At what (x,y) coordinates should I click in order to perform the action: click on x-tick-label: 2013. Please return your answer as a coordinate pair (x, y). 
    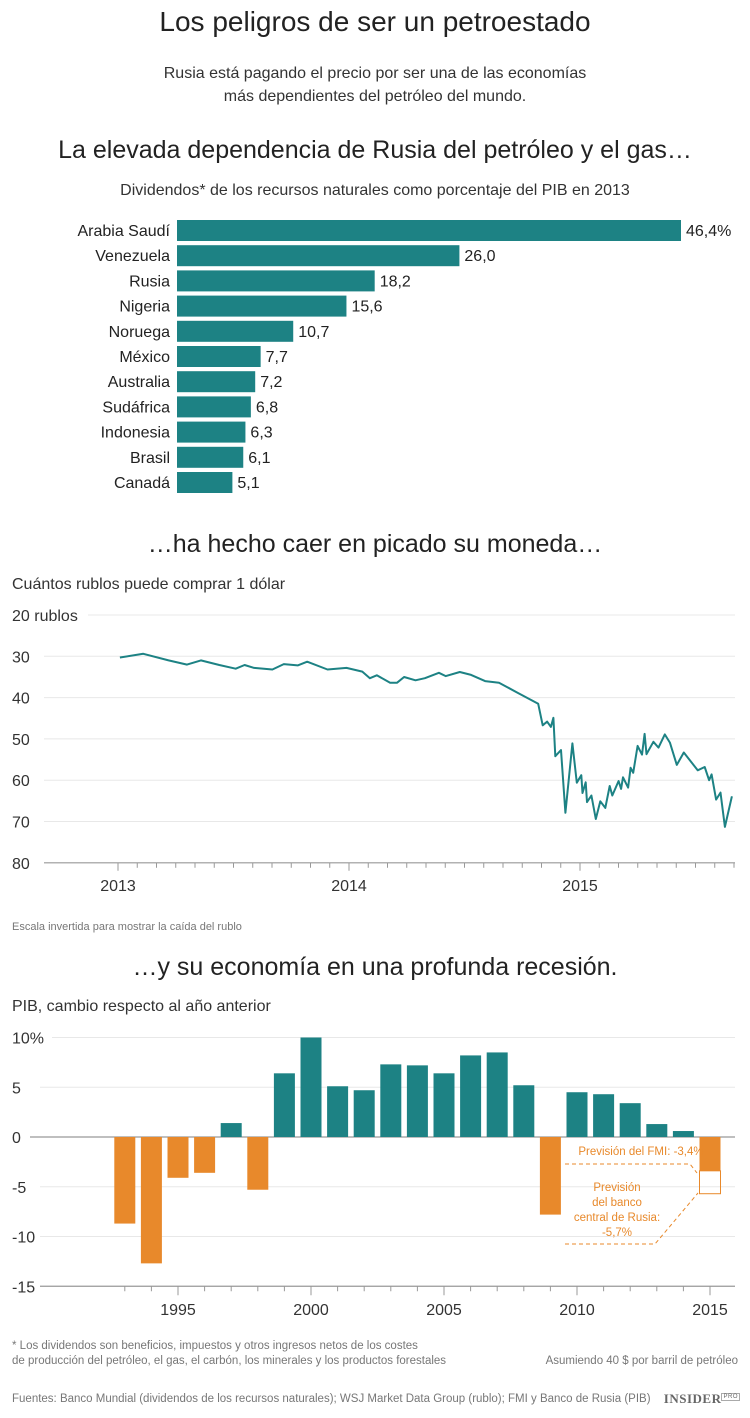
    Looking at the image, I should click on (118, 886).